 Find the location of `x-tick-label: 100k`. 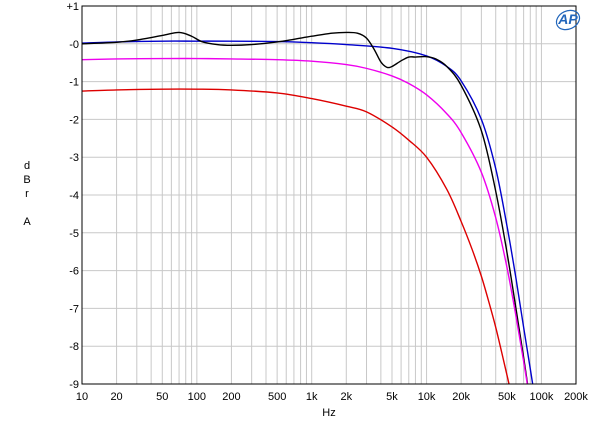

x-tick-label: 100k is located at coordinates (541, 397).